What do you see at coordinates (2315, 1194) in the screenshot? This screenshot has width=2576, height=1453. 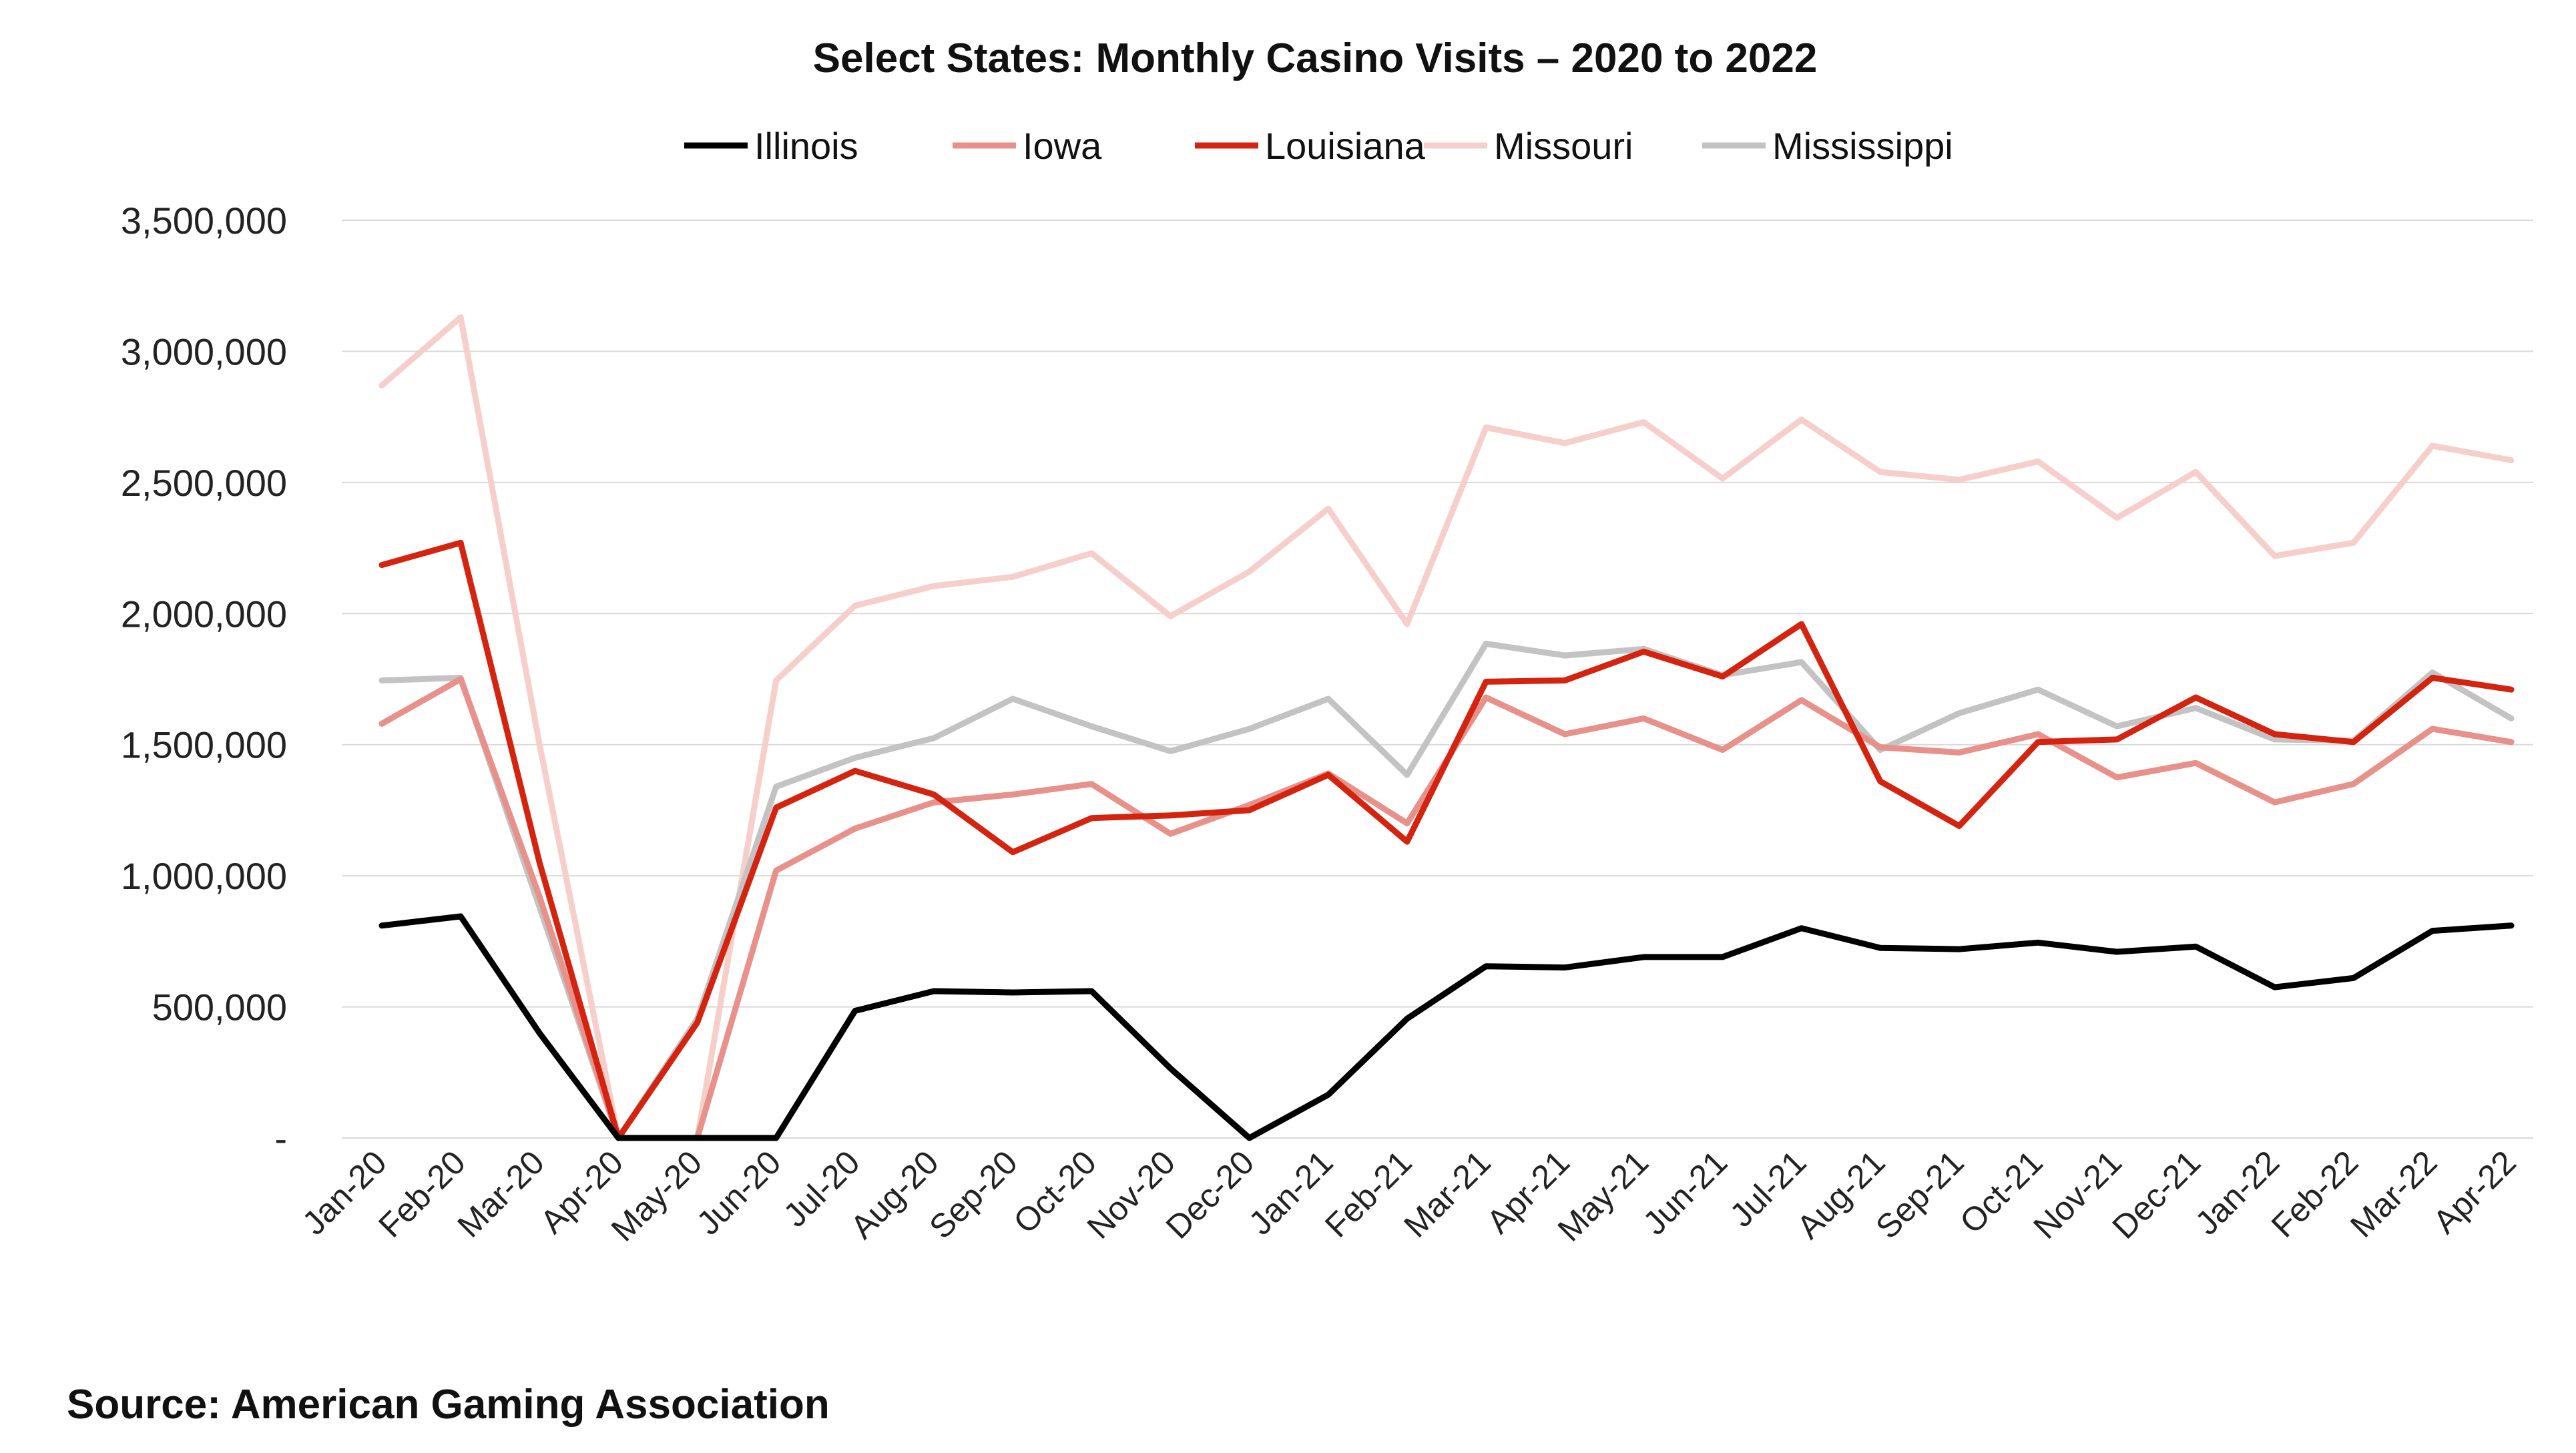 I see `x-tick-label: Feb-22` at bounding box center [2315, 1194].